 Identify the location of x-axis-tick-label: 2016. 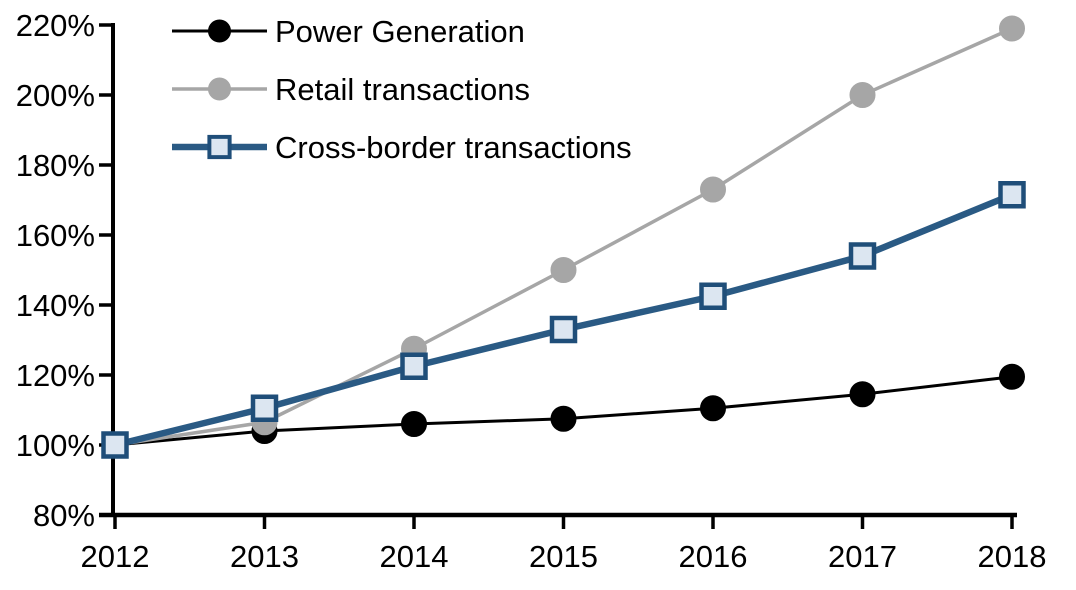
(713, 556).